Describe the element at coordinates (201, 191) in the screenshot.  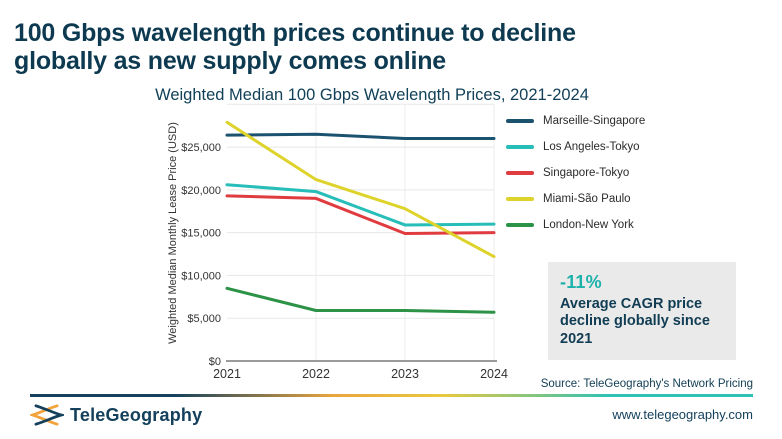
I see `y-tick-label: $20,000` at that location.